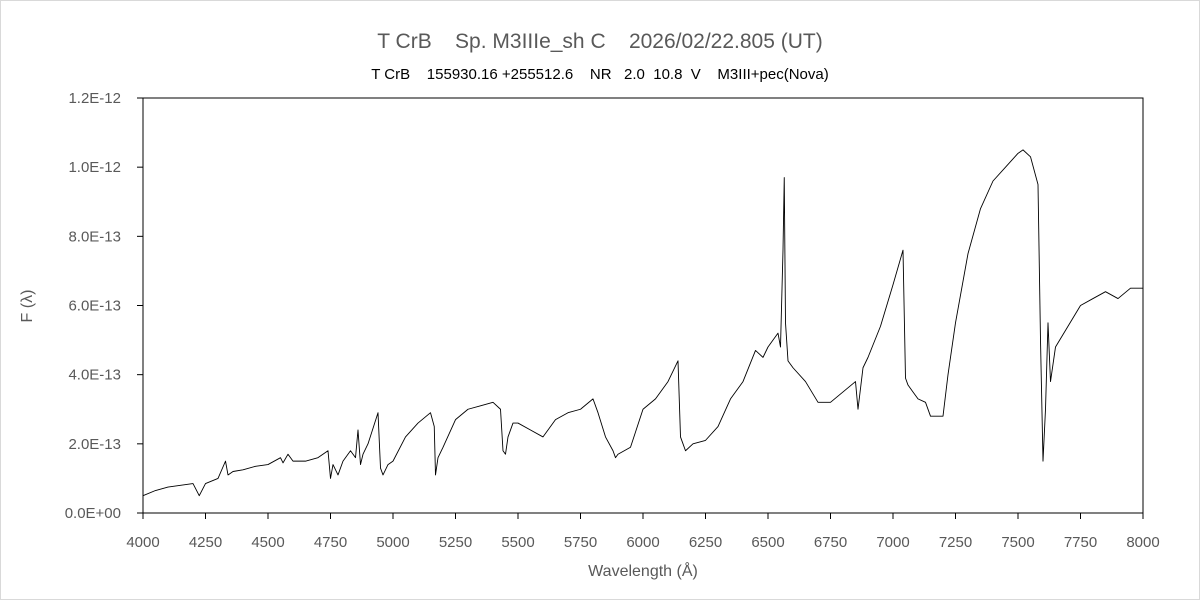 The width and height of the screenshot is (1200, 600). I want to click on x-tick-label: 5500, so click(517, 542).